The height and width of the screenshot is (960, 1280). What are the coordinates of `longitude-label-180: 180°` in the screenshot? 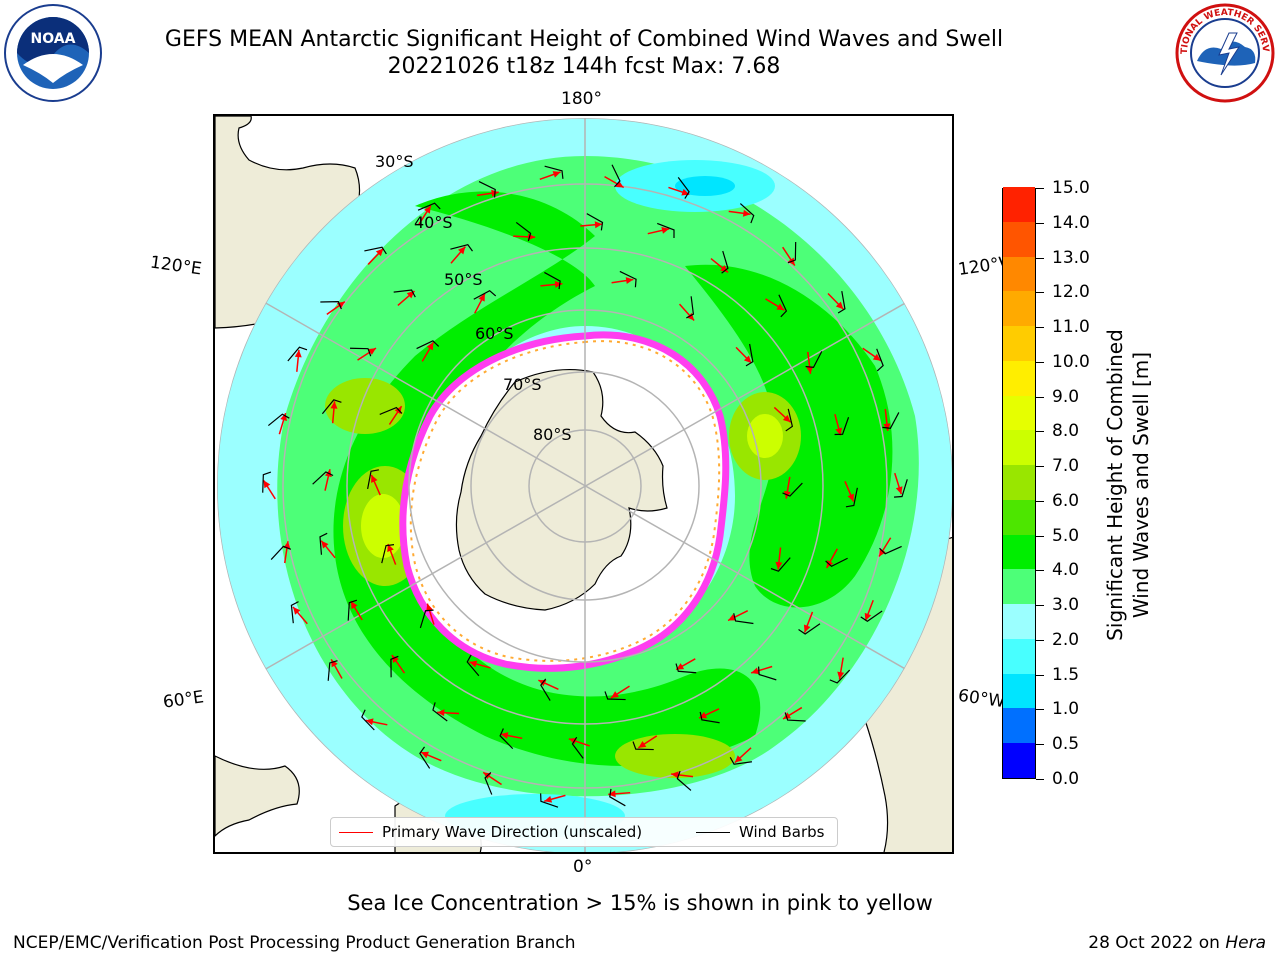 It's located at (581, 99).